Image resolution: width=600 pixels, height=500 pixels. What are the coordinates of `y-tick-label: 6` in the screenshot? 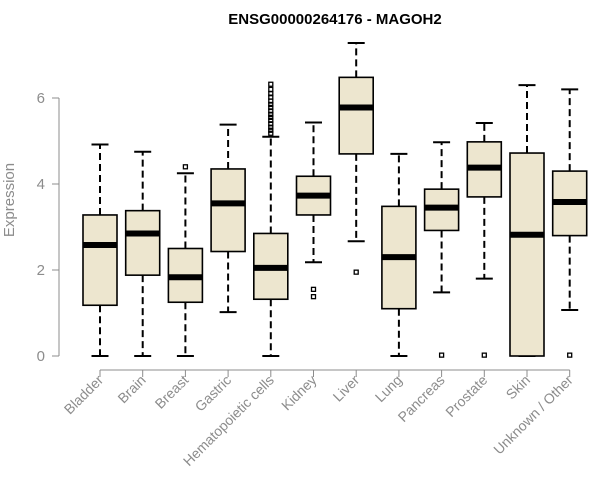 It's located at (41, 98).